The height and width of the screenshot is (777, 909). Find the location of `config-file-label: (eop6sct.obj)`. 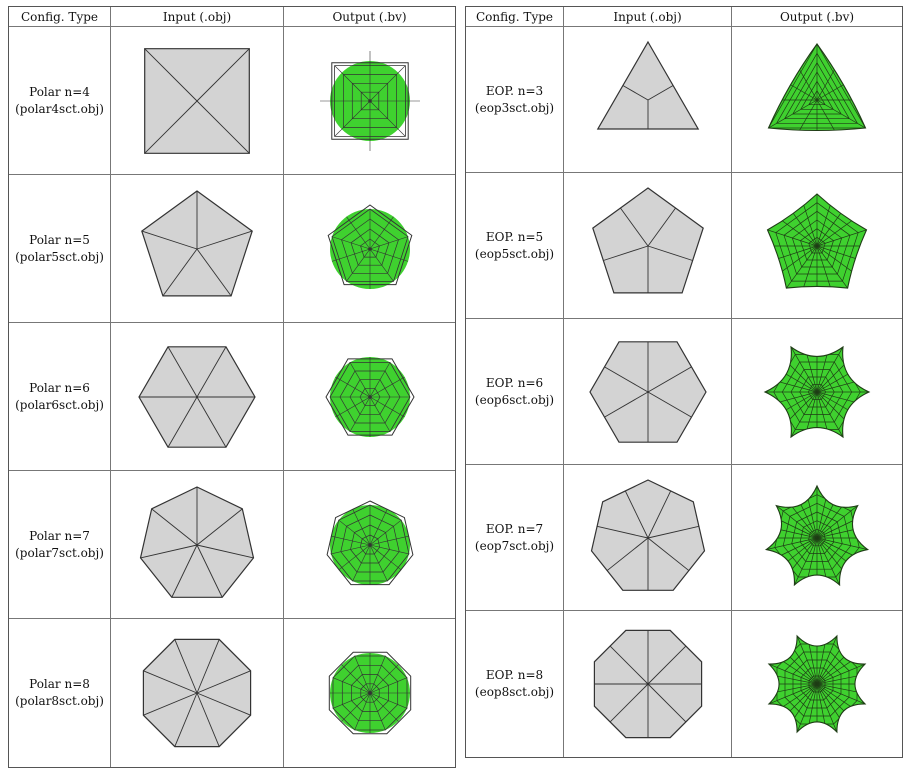

config-file-label: (eop6sct.obj) is located at coordinates (514, 399).